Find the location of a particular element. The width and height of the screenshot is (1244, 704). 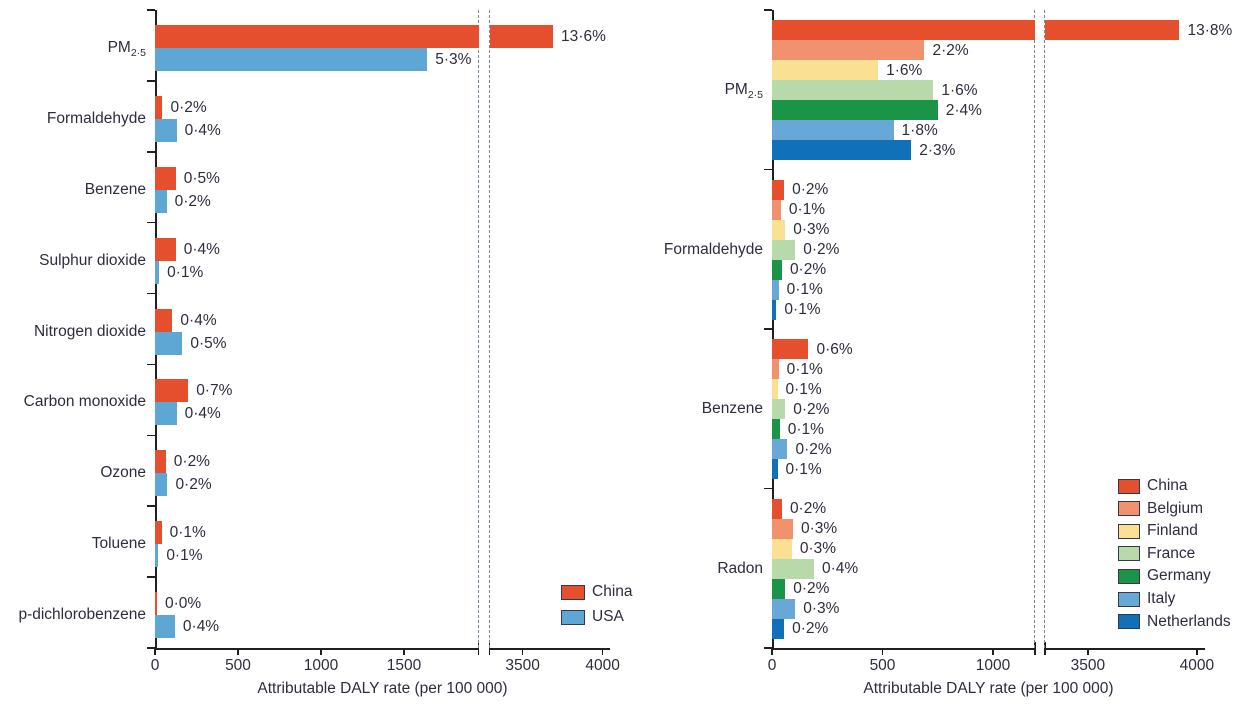

bar-value-label: 0·5% is located at coordinates (201, 178).